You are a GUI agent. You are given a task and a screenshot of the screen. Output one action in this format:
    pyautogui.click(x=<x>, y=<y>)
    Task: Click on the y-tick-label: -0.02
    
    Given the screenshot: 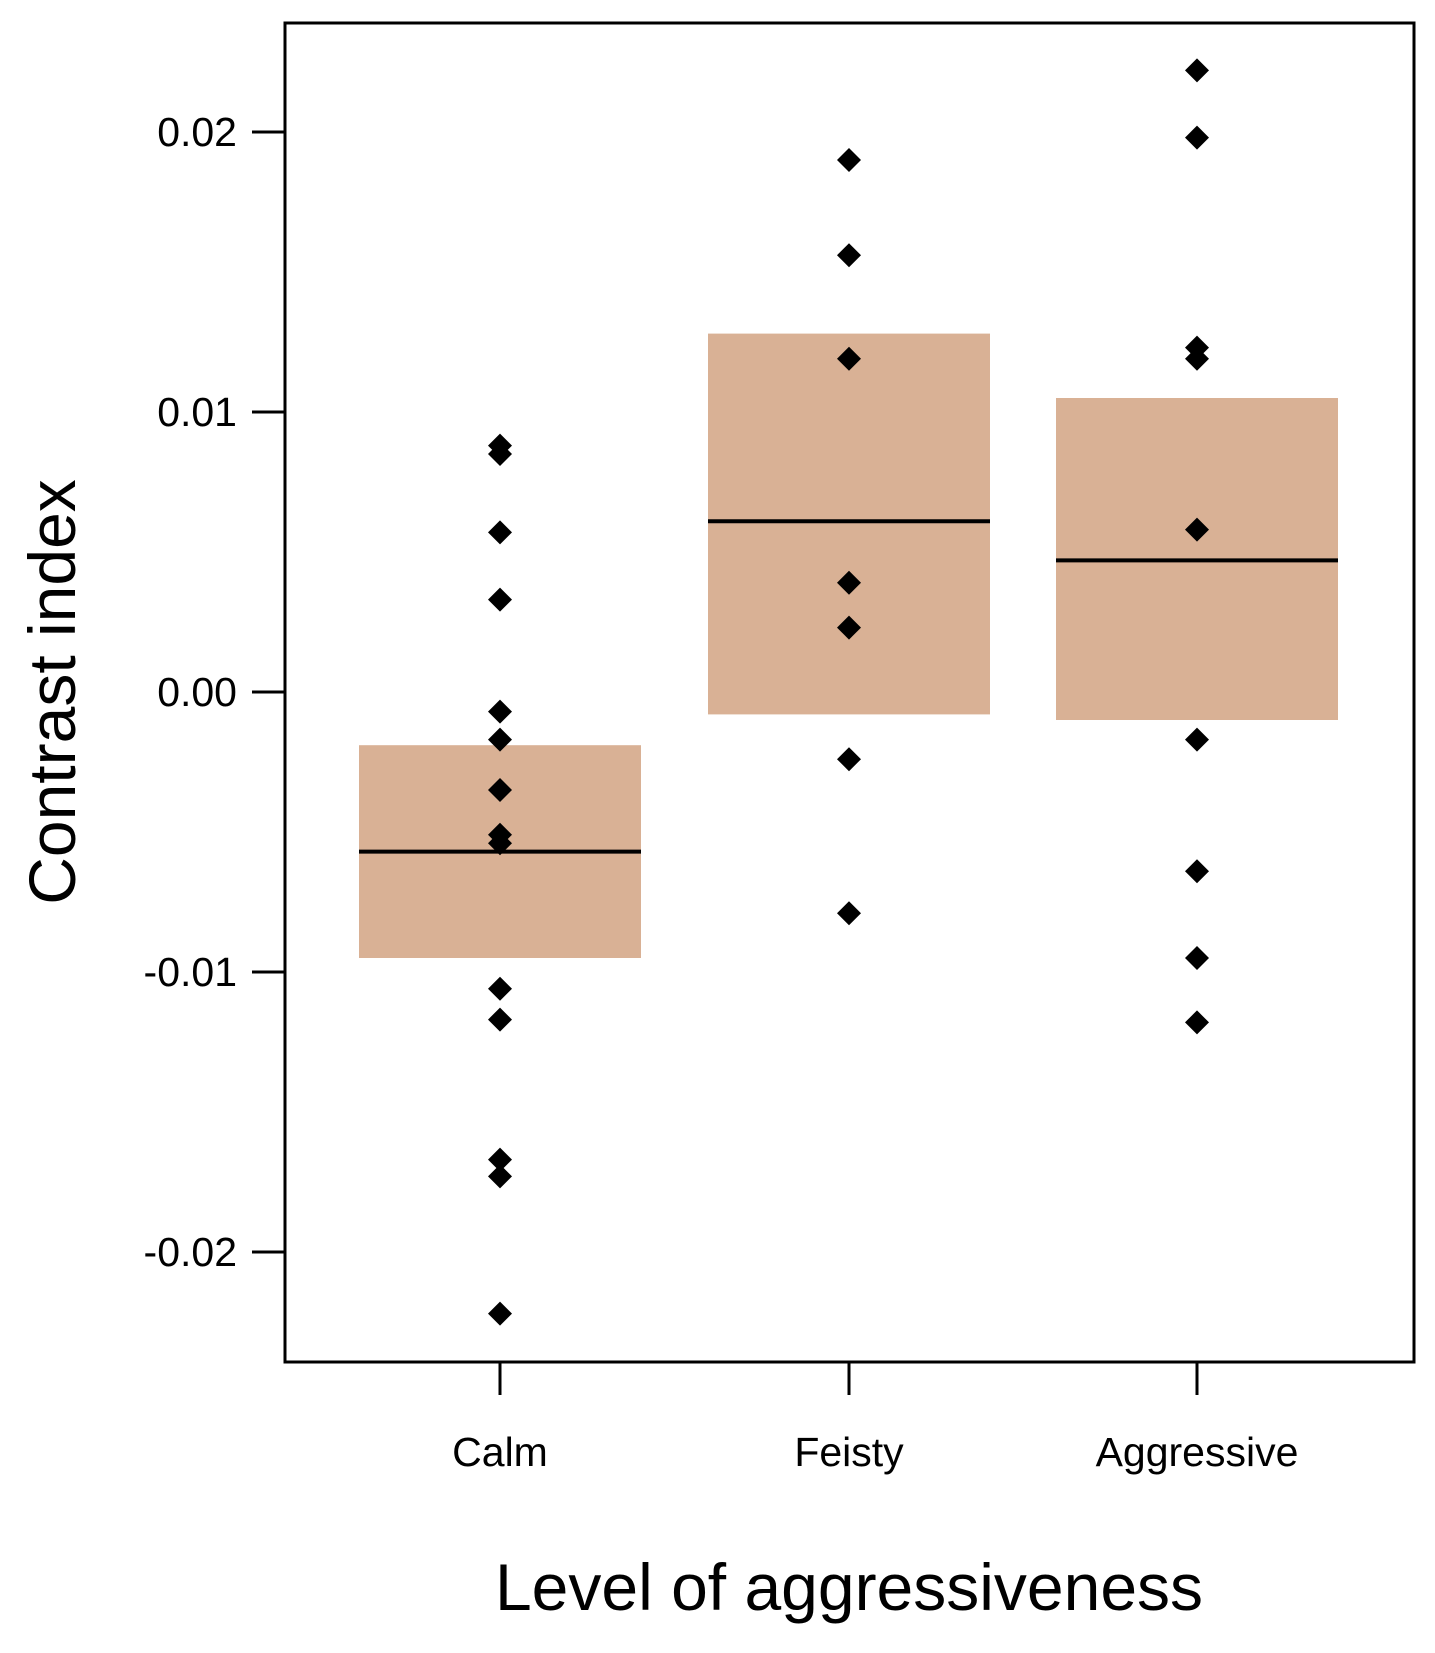 What is the action you would take?
    pyautogui.click(x=190, y=1252)
    